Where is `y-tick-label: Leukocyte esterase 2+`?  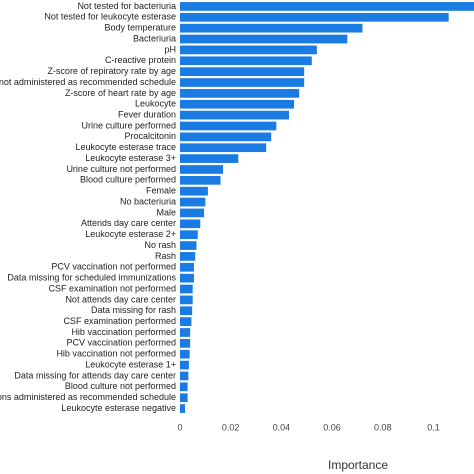 y-tick-label: Leukocyte esterase 2+ is located at coordinates (130, 234).